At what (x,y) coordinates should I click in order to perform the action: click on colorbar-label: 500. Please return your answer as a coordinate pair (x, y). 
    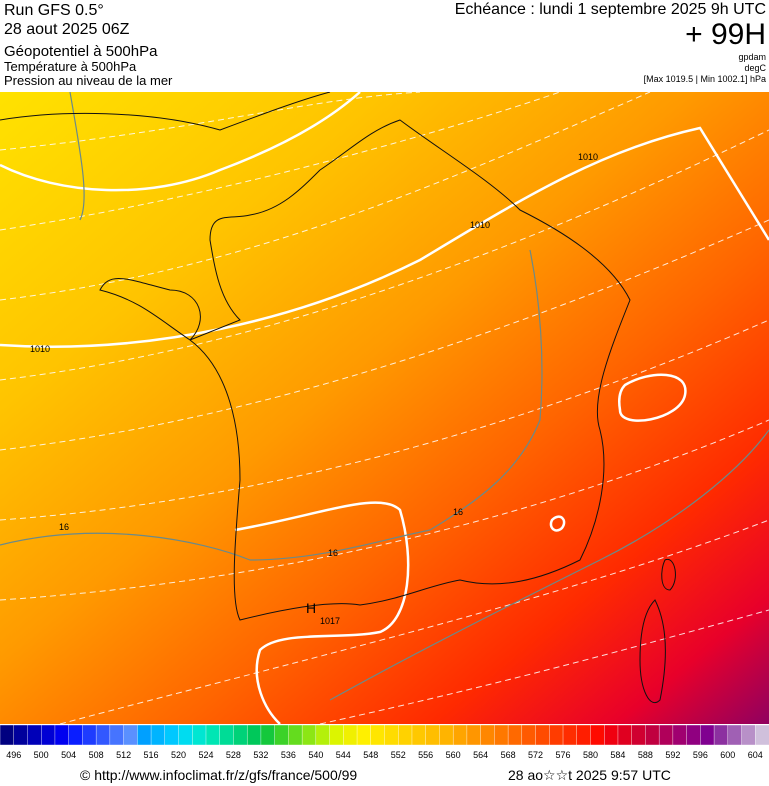
    Looking at the image, I should click on (41, 755).